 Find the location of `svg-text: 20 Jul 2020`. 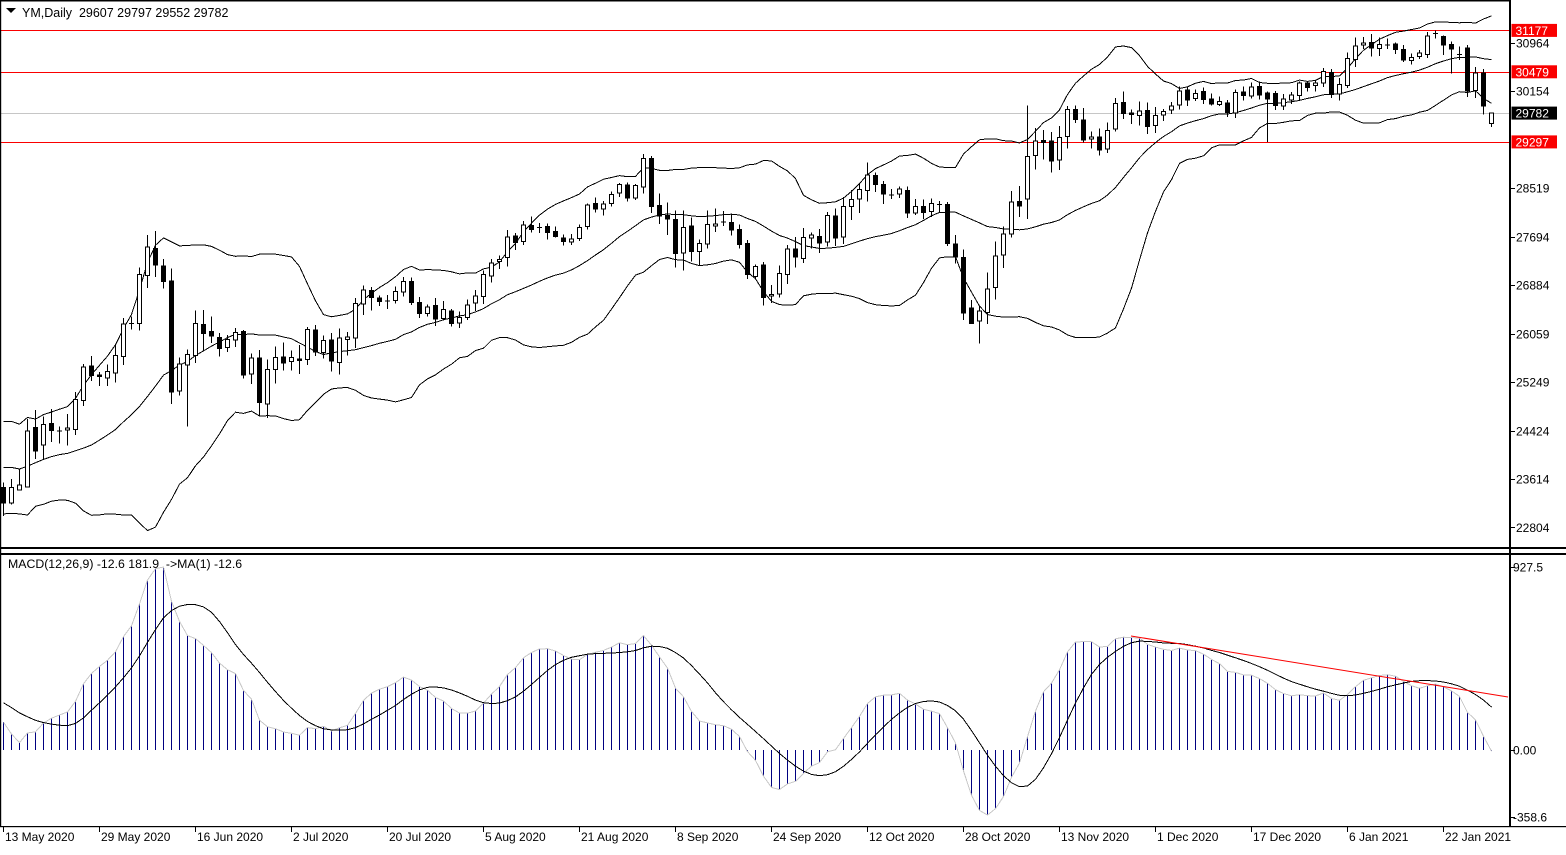

svg-text: 20 Jul 2020 is located at coordinates (420, 837).